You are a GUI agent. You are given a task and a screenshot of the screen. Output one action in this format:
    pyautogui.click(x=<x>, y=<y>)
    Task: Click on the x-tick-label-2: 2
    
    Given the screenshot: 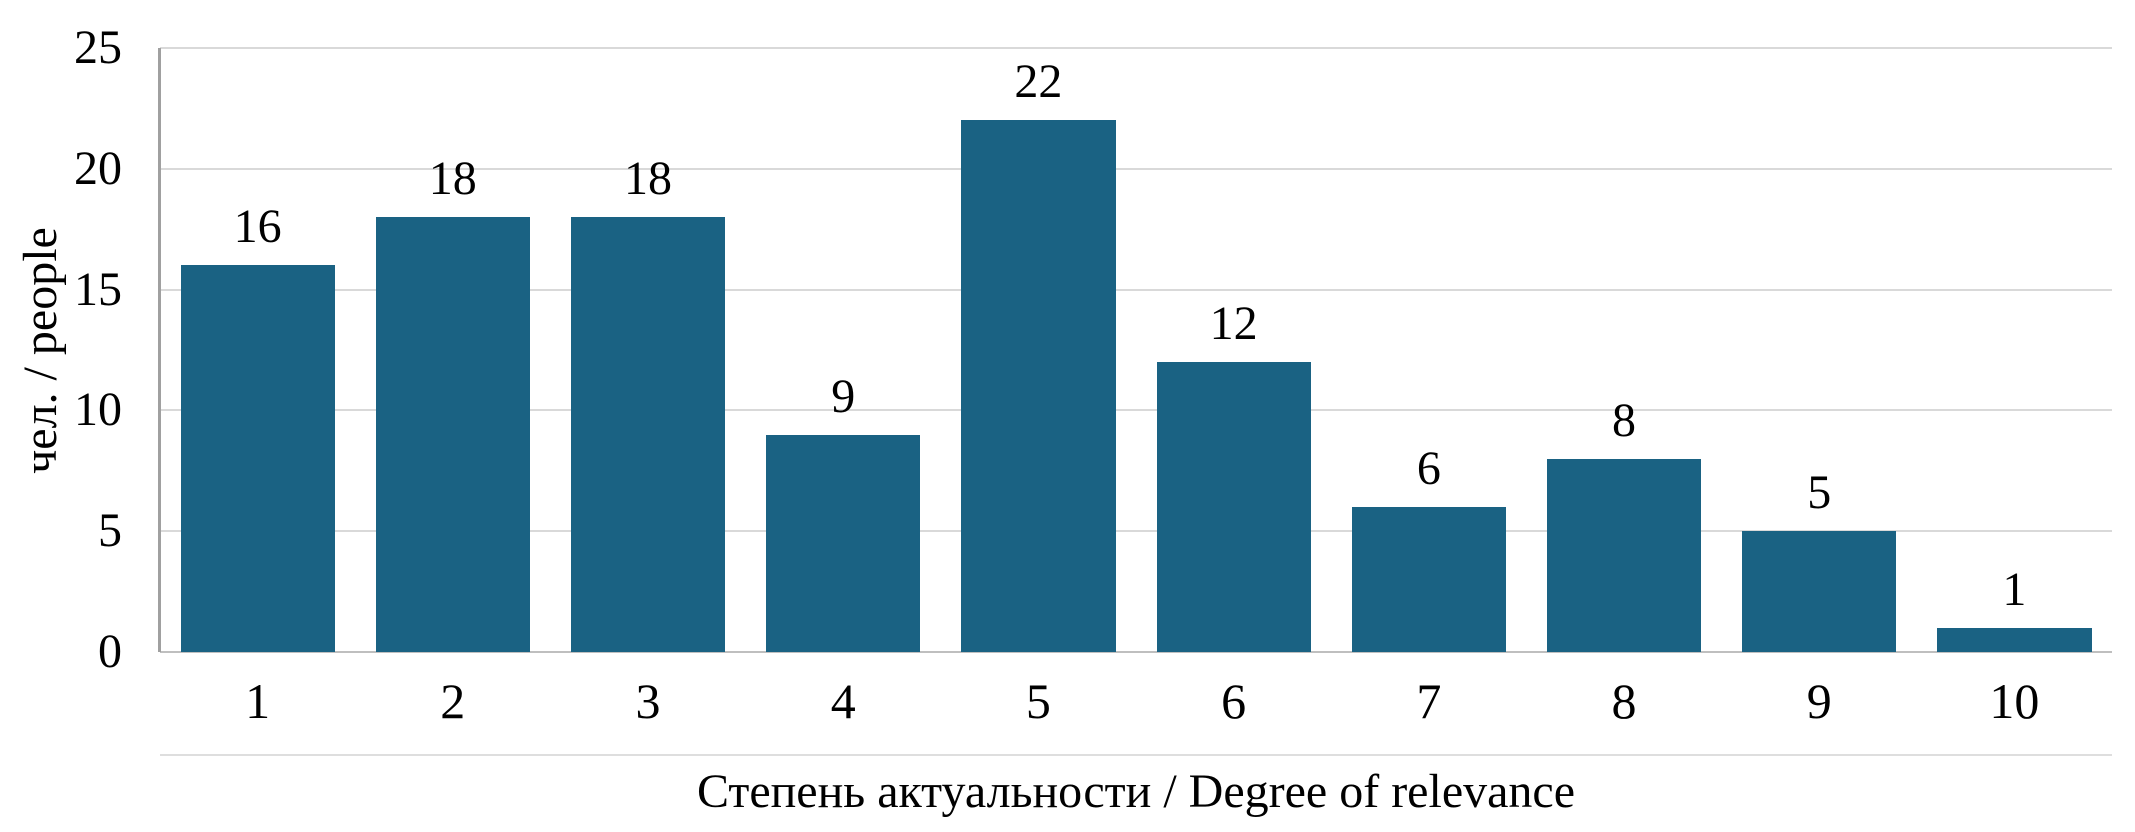 What is the action you would take?
    pyautogui.click(x=453, y=701)
    